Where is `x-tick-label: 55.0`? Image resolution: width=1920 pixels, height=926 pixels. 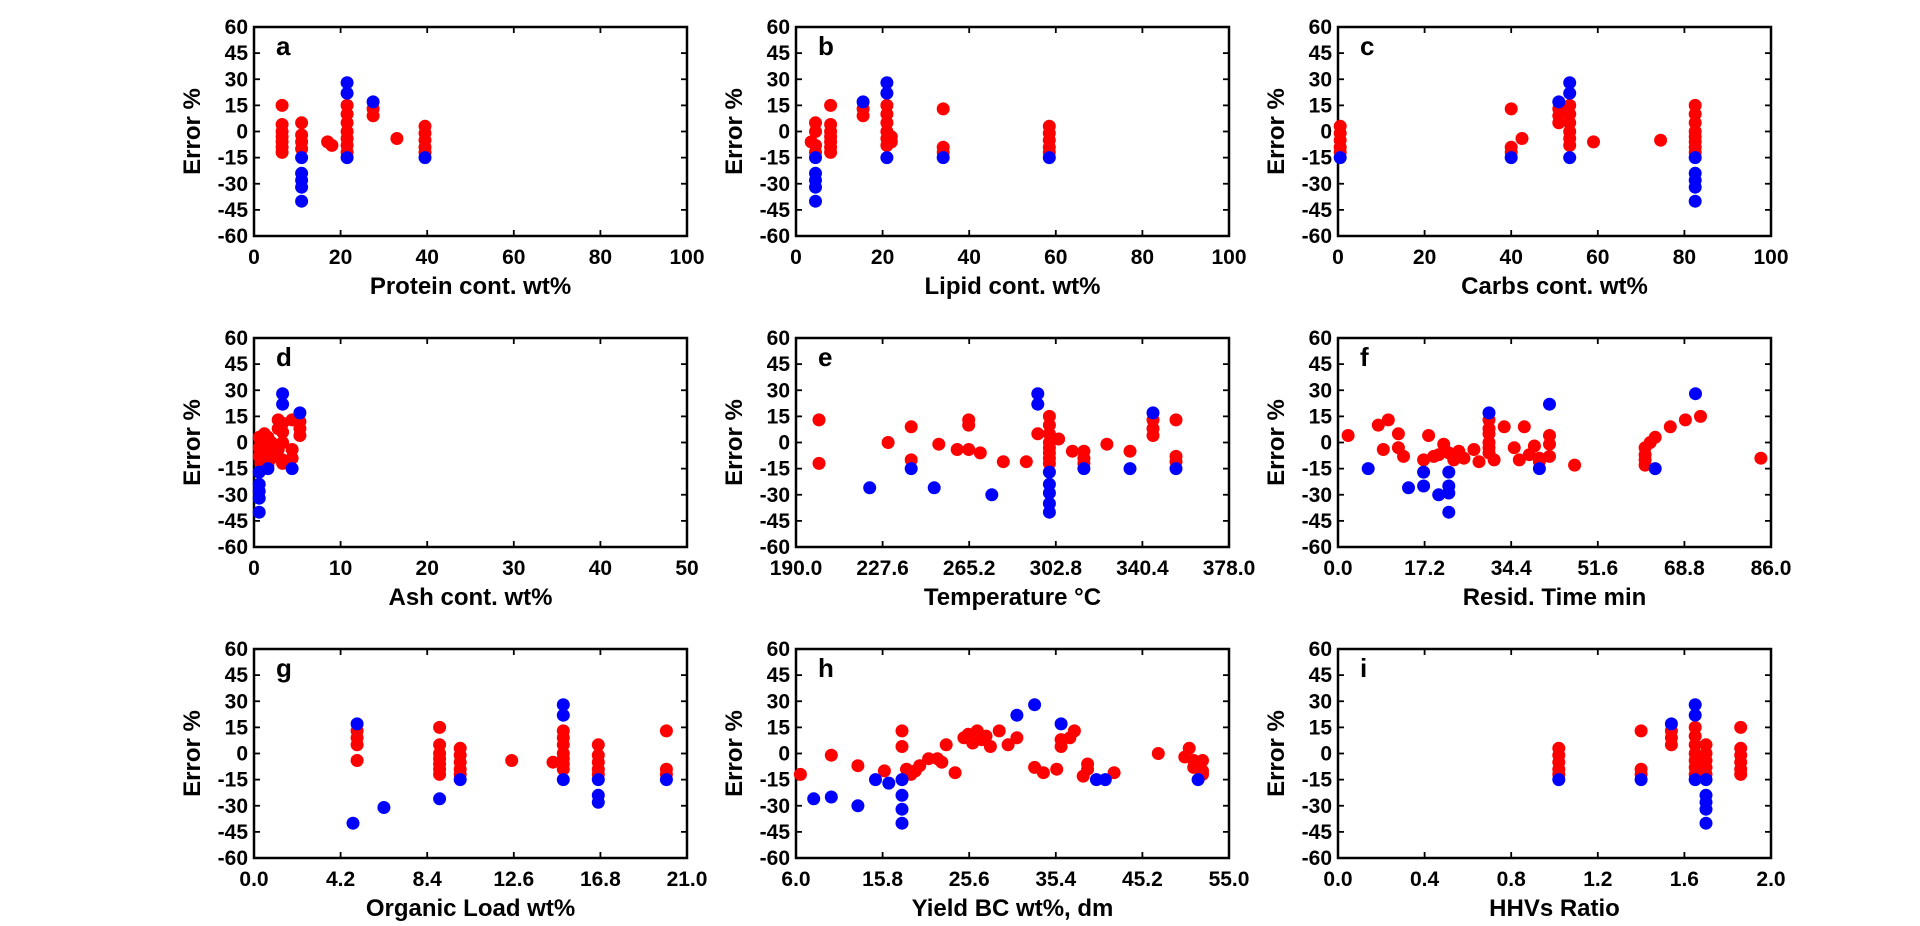
x-tick-label: 55.0 is located at coordinates (1229, 879).